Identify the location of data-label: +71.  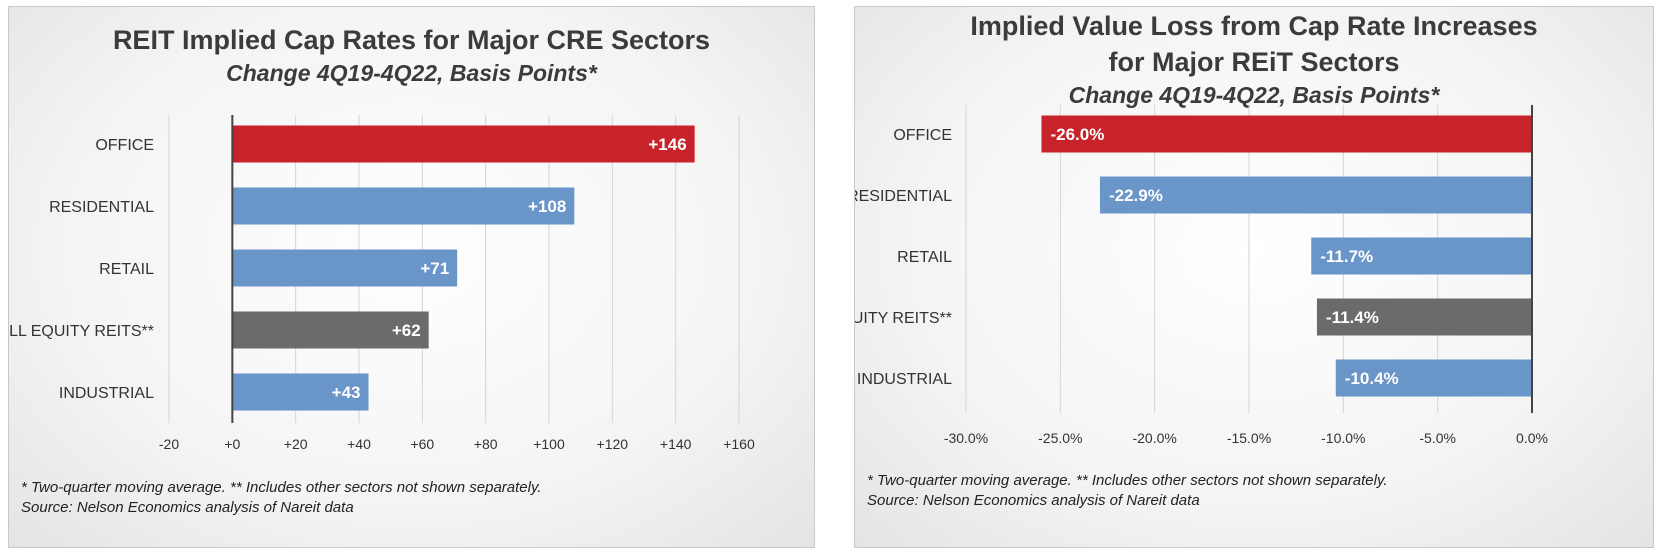
(434, 268).